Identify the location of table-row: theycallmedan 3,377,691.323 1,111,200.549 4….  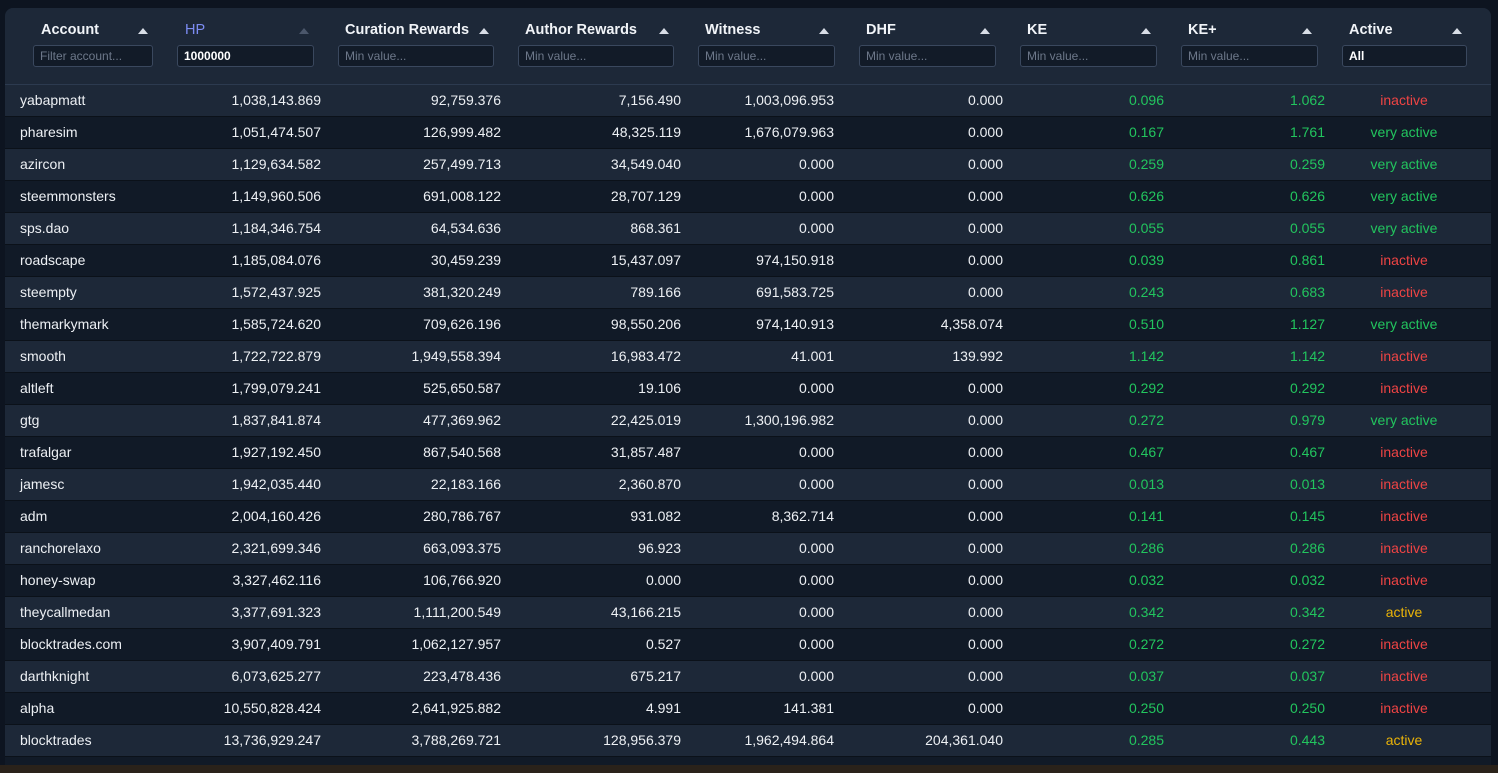
(748, 613).